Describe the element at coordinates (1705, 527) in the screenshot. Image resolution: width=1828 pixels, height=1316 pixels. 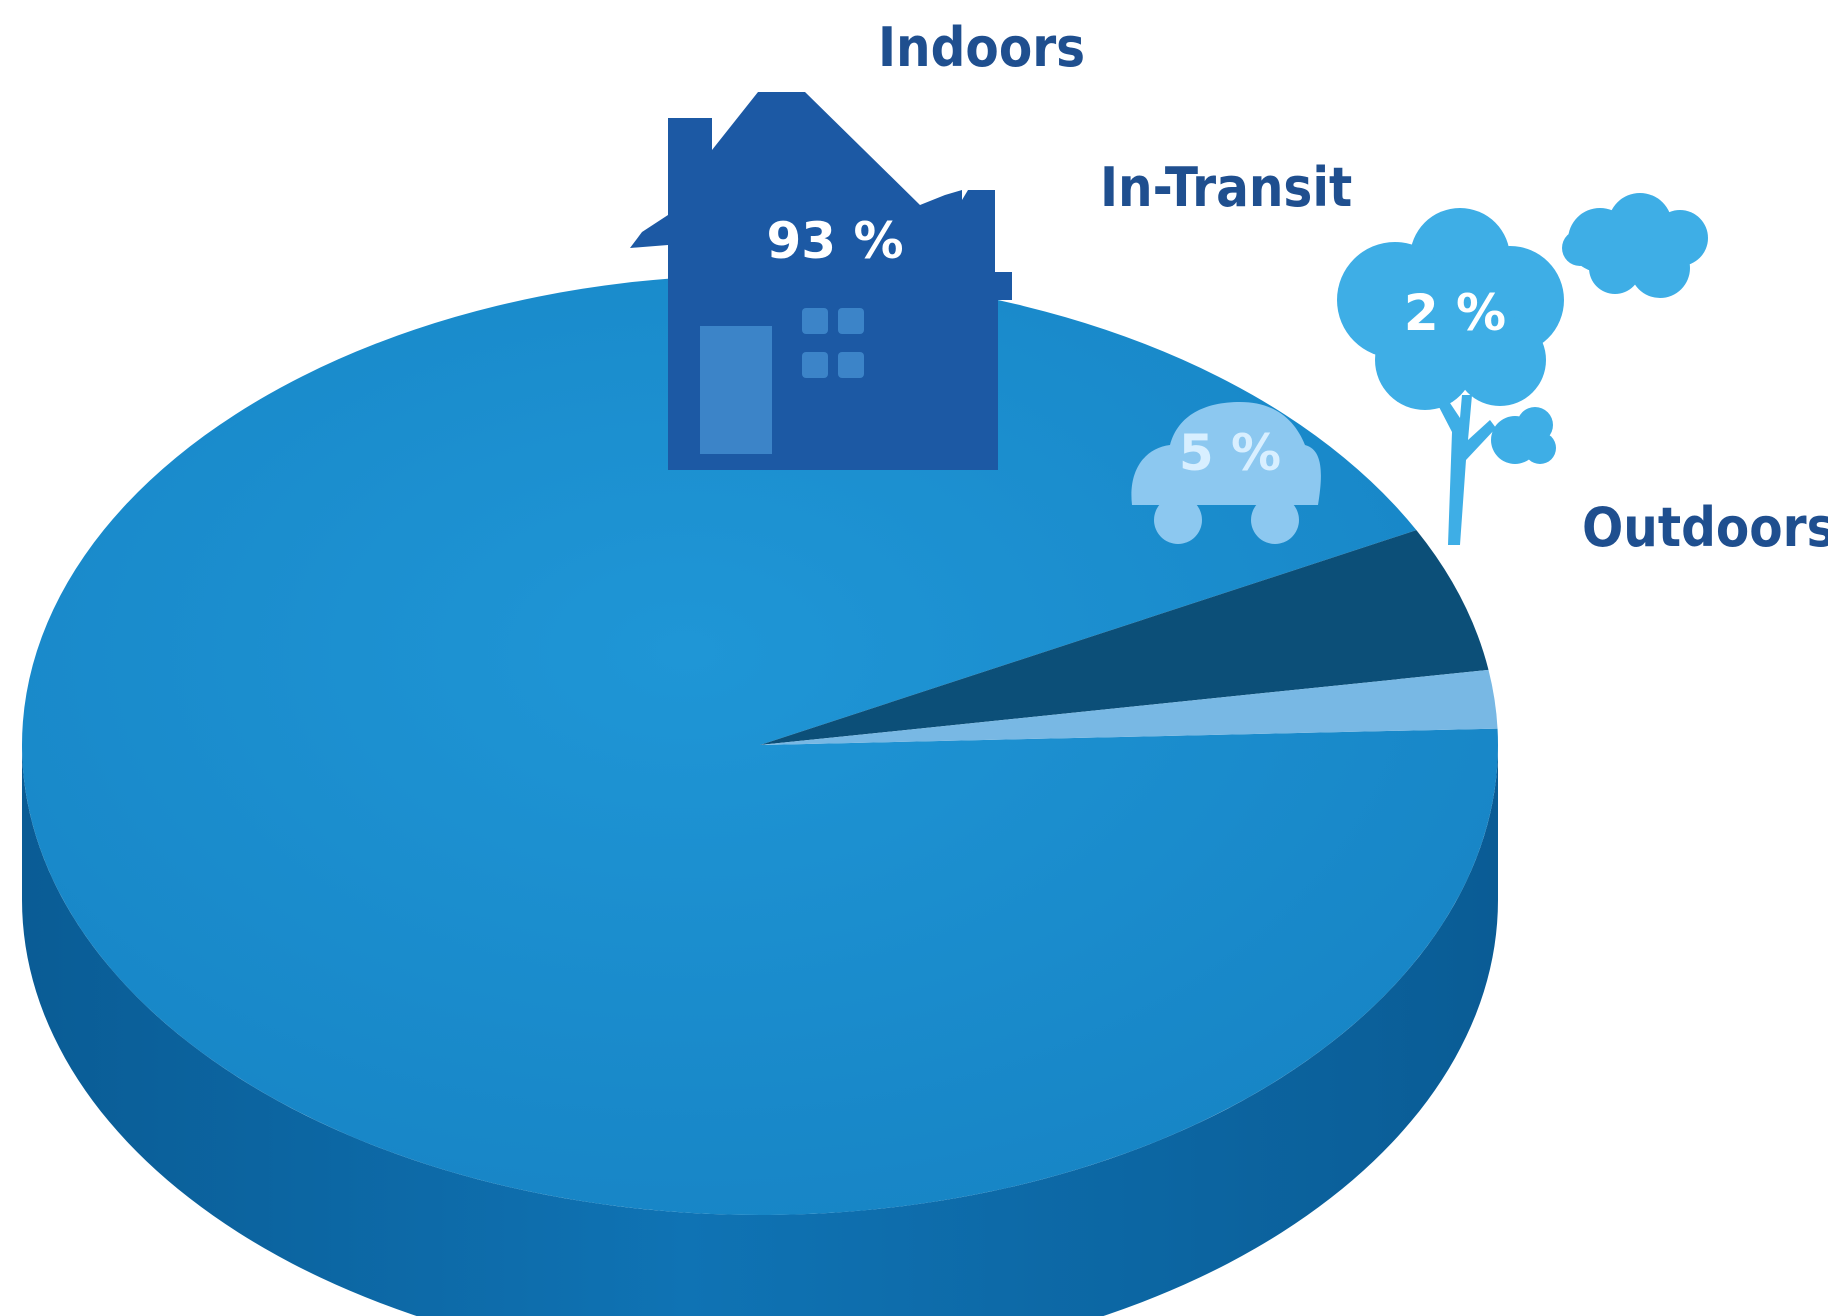
I see `label-outdoors: Outdoors` at that location.